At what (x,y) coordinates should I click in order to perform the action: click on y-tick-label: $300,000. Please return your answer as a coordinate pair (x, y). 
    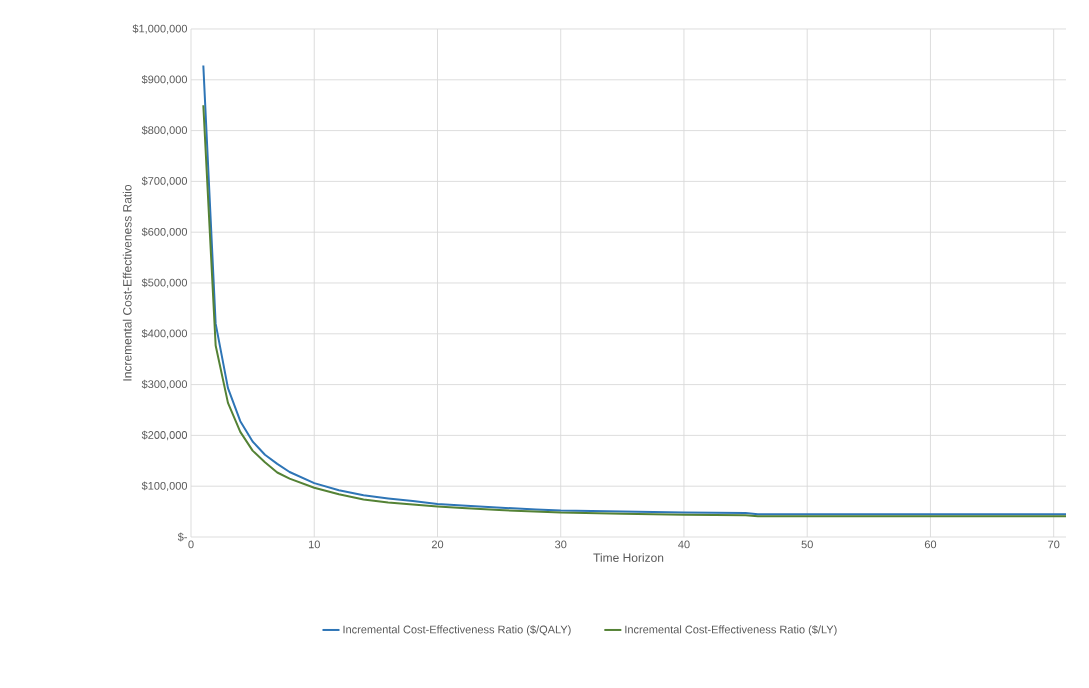
    Looking at the image, I should click on (164, 384).